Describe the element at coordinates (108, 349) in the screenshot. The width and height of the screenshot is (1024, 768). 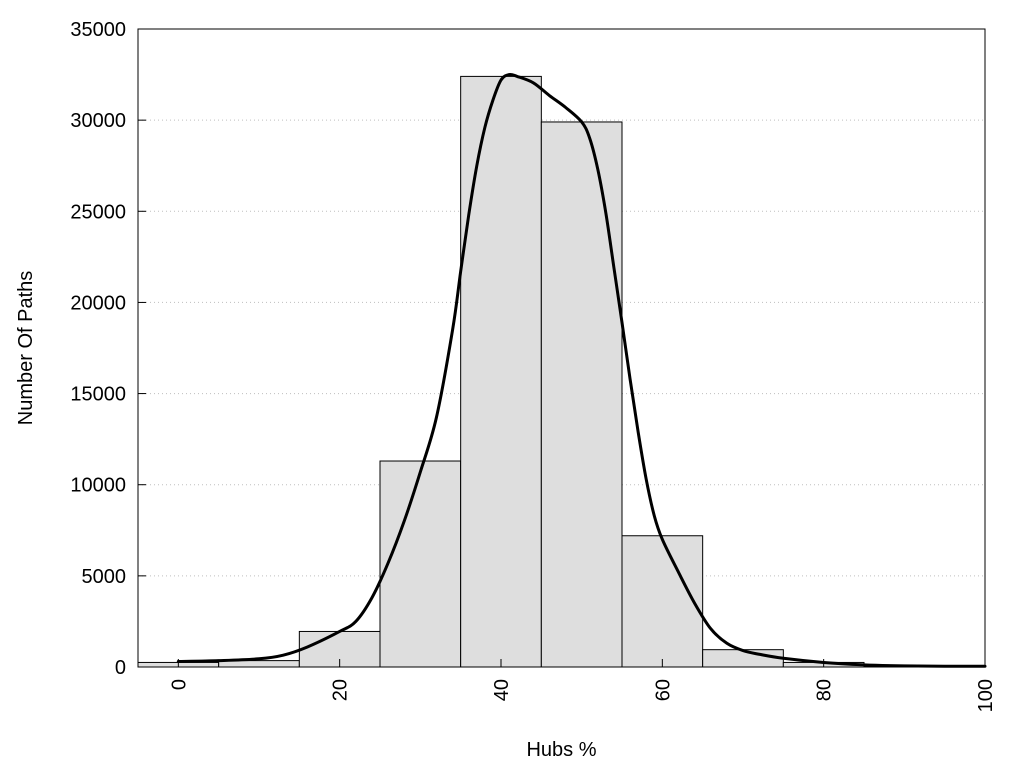
I see `y-axis-ticks: 0 5000 10000 15000 20000 25000 30000 35000` at that location.